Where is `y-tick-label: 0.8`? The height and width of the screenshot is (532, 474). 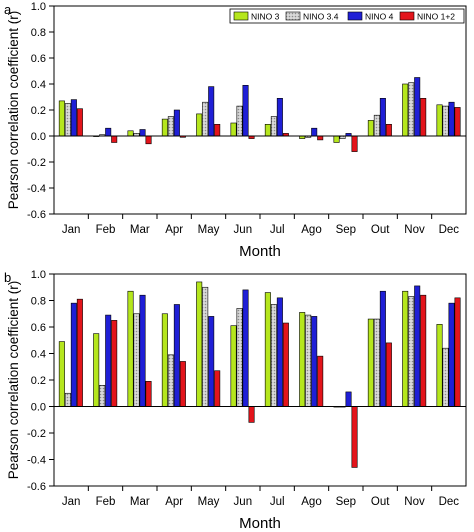 y-tick-label: 0.8 is located at coordinates (38, 302).